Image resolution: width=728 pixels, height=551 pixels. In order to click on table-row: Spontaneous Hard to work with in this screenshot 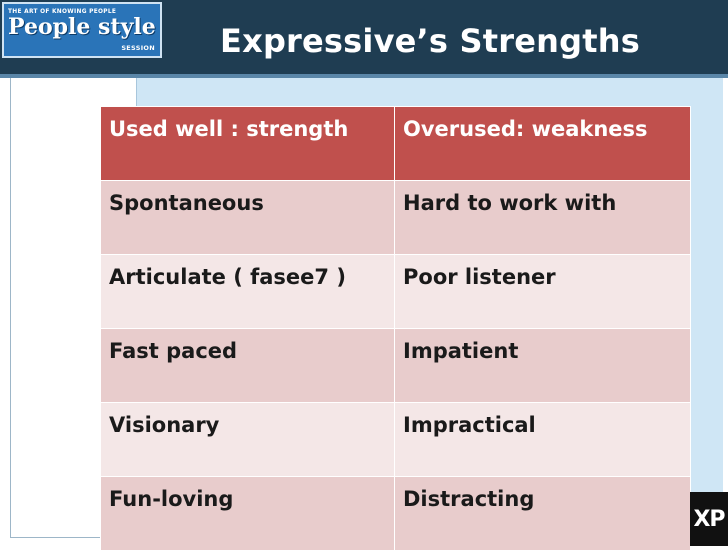, I will do `click(395, 217)`.